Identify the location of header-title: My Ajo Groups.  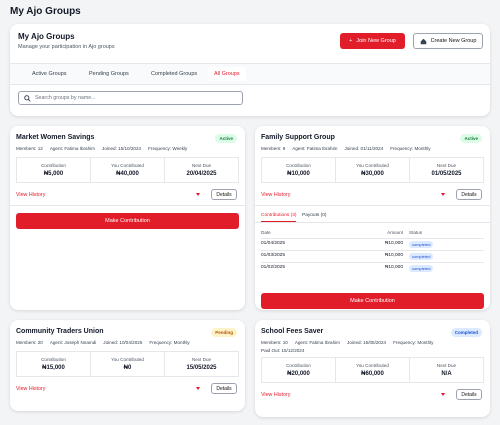
(46, 36).